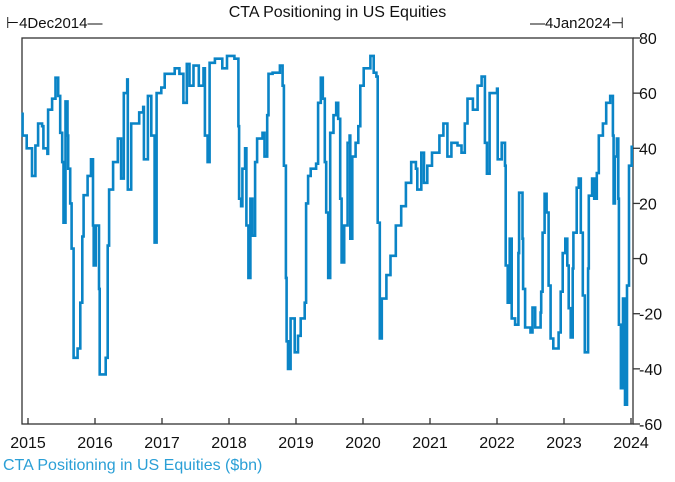 The image size is (675, 482). Describe the element at coordinates (643, 260) in the screenshot. I see `y-tick-label: 0` at that location.